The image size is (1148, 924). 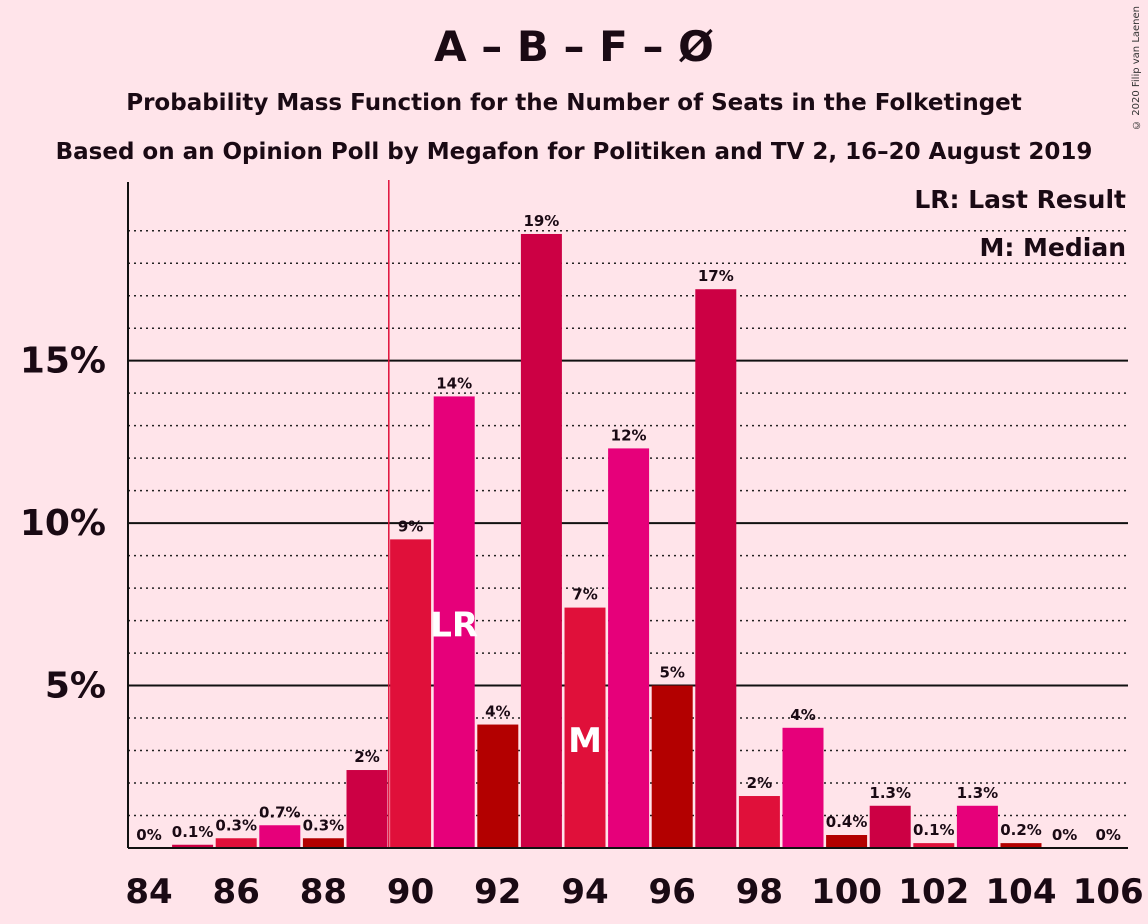 What do you see at coordinates (716, 276) in the screenshot?
I see `bar-label-97: 17%` at bounding box center [716, 276].